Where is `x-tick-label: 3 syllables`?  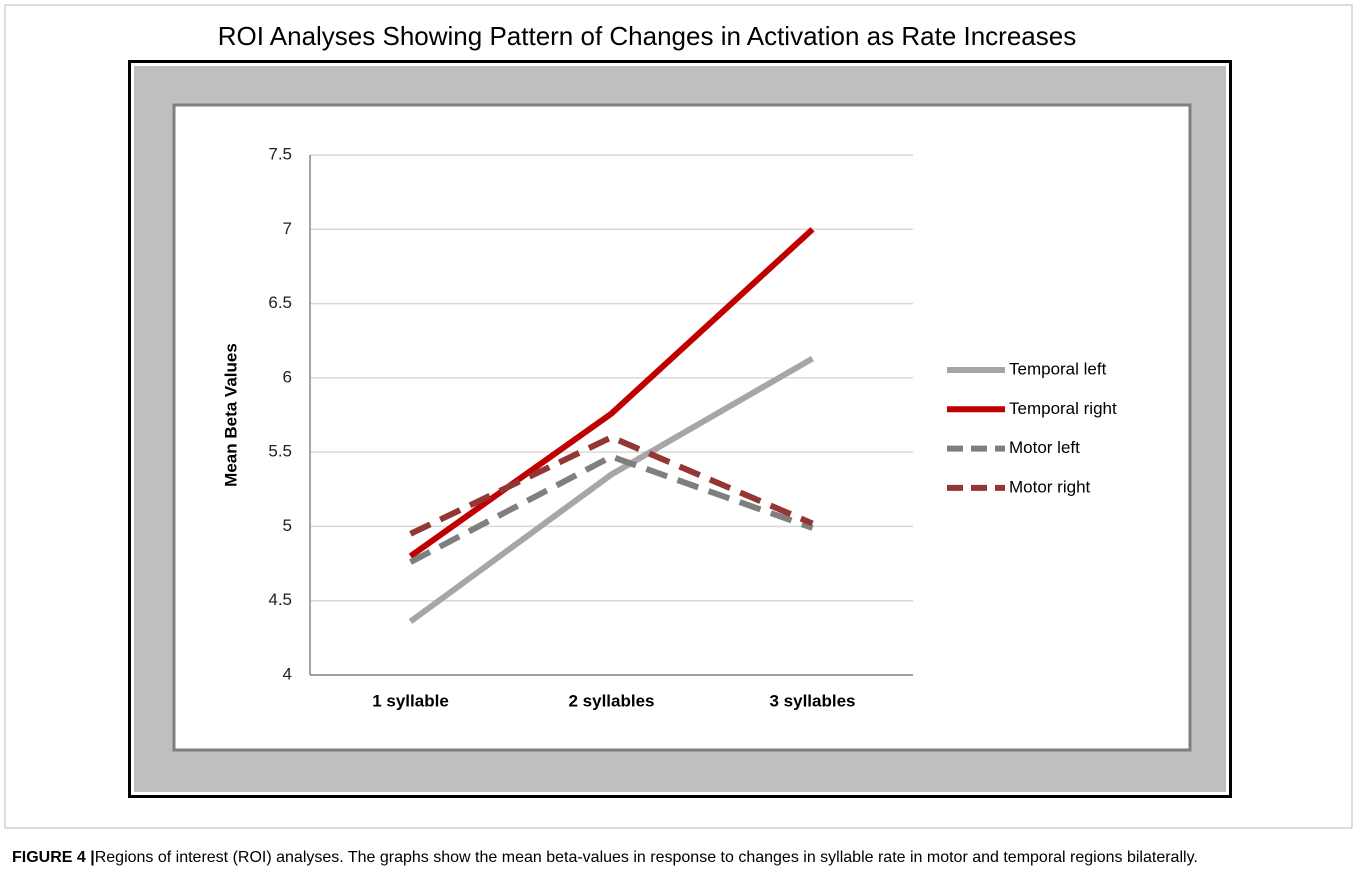 x-tick-label: 3 syllables is located at coordinates (812, 700).